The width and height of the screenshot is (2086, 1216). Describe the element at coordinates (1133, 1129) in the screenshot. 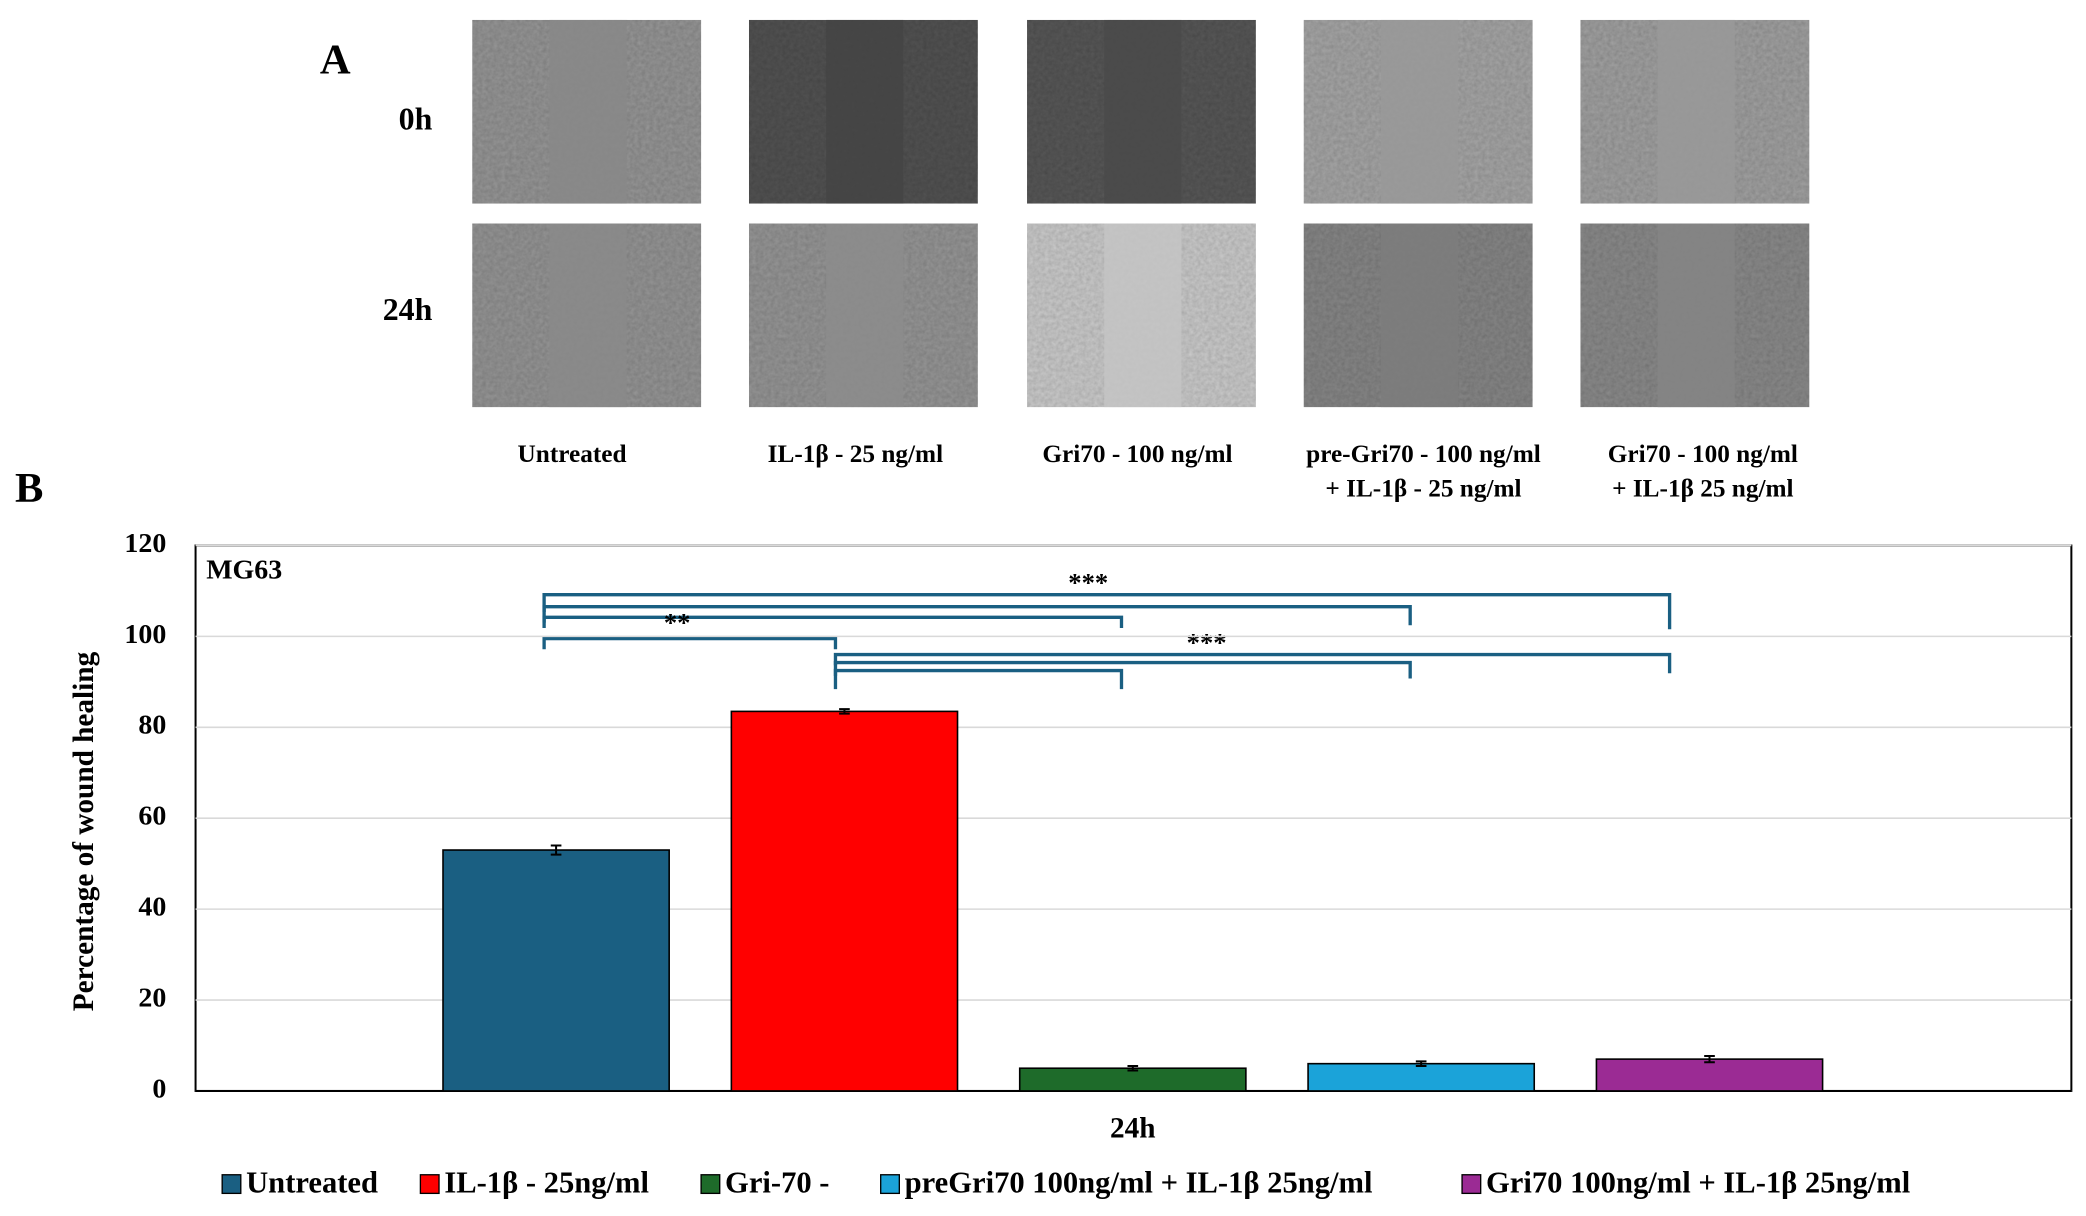

I see `x-tick-label: 24h` at that location.